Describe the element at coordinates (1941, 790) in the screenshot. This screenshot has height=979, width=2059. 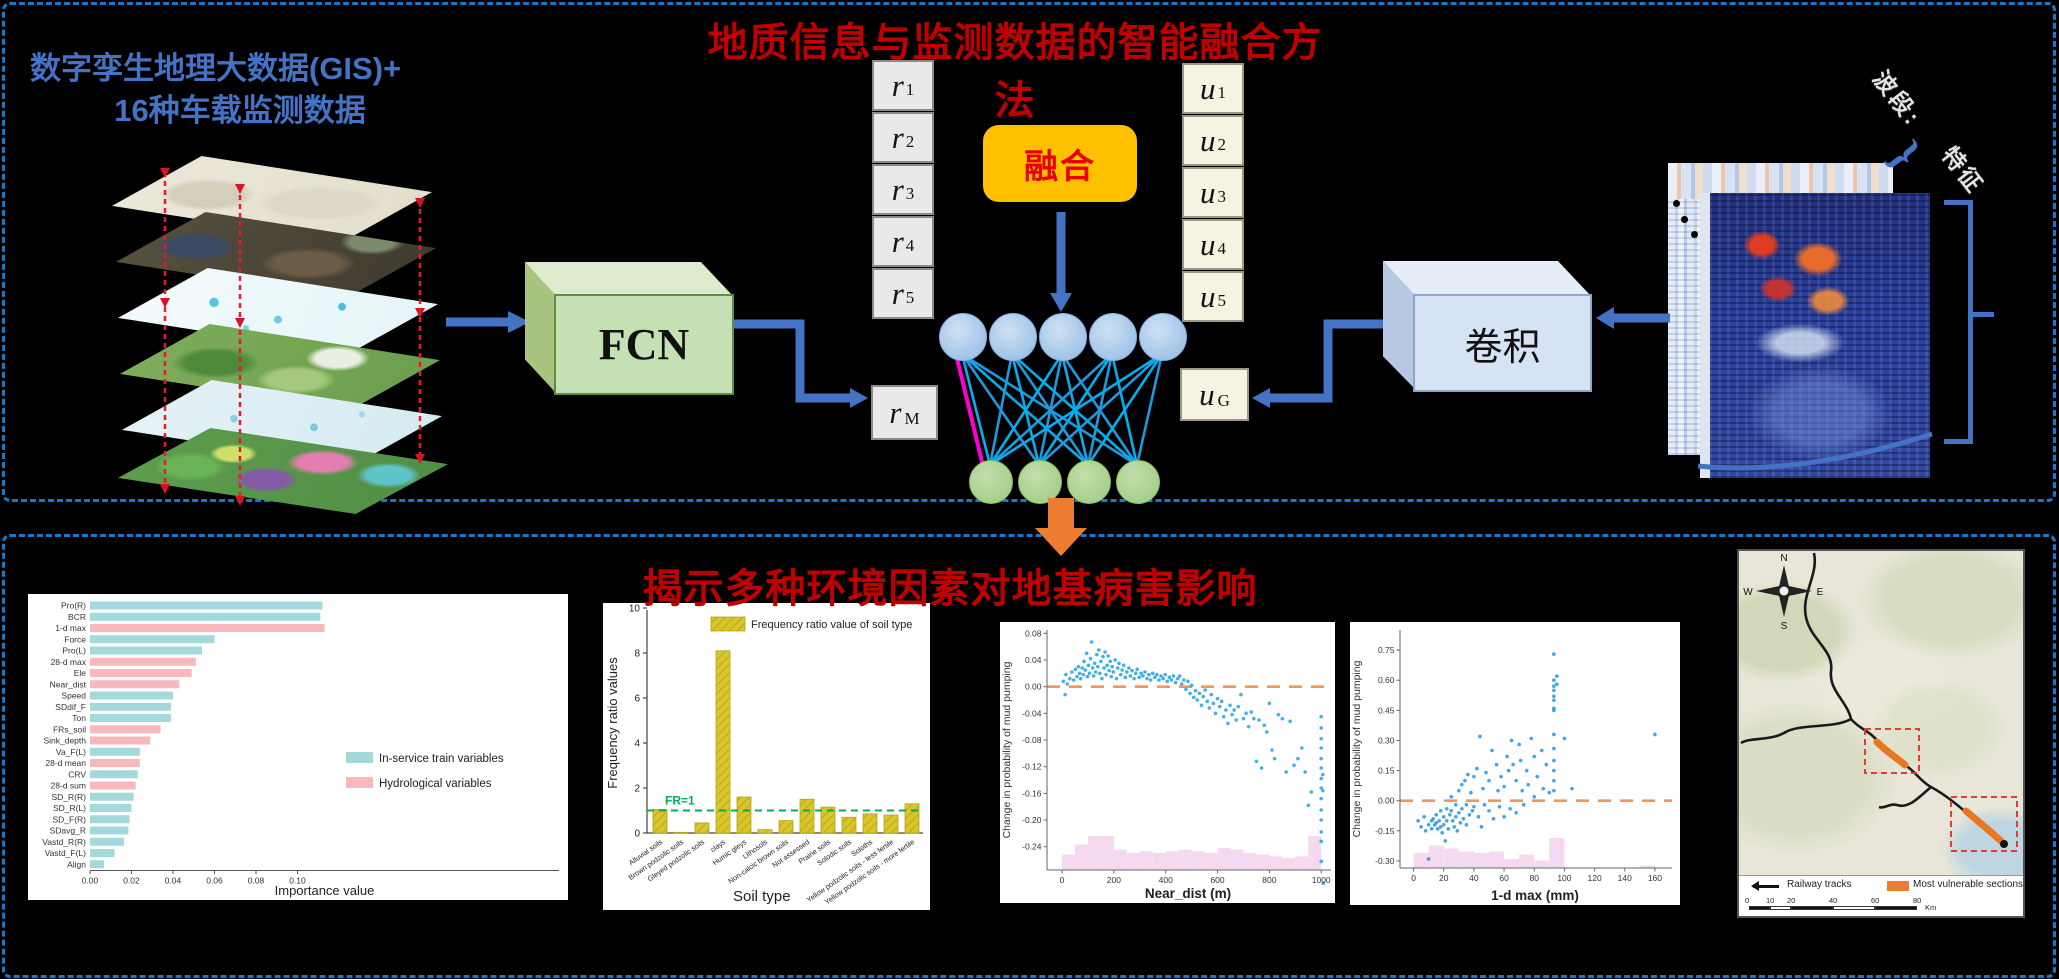
I see `vulnerable-boxes` at that location.